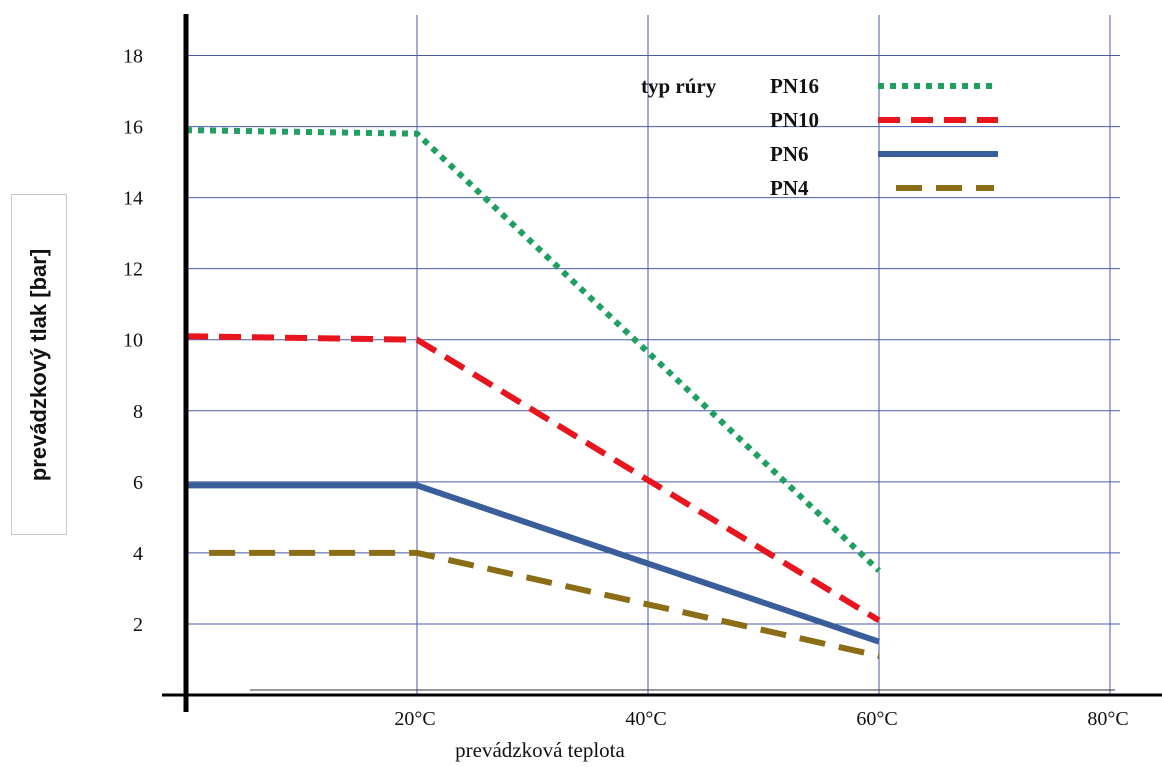 This screenshot has width=1162, height=767. I want to click on x-axis-label: prevádzková teplota, so click(540, 750).